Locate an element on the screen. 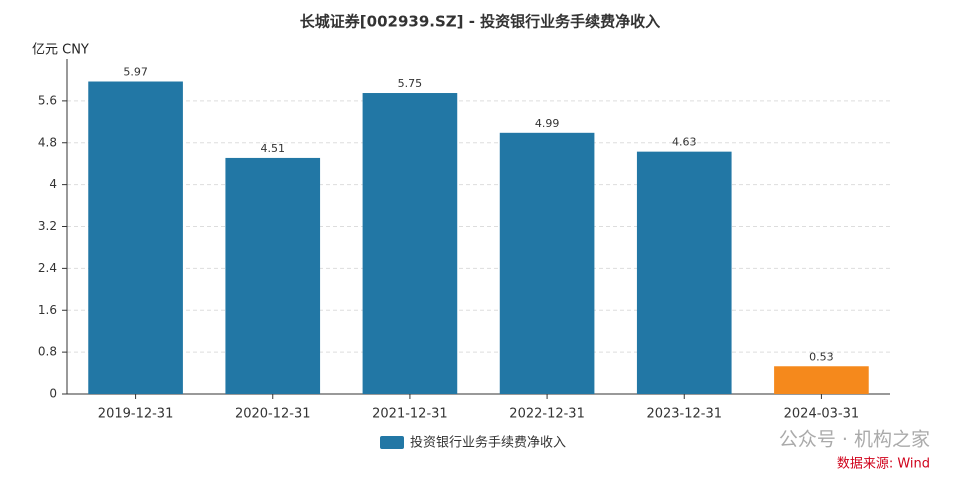  value-label: 4.51 is located at coordinates (273, 148).